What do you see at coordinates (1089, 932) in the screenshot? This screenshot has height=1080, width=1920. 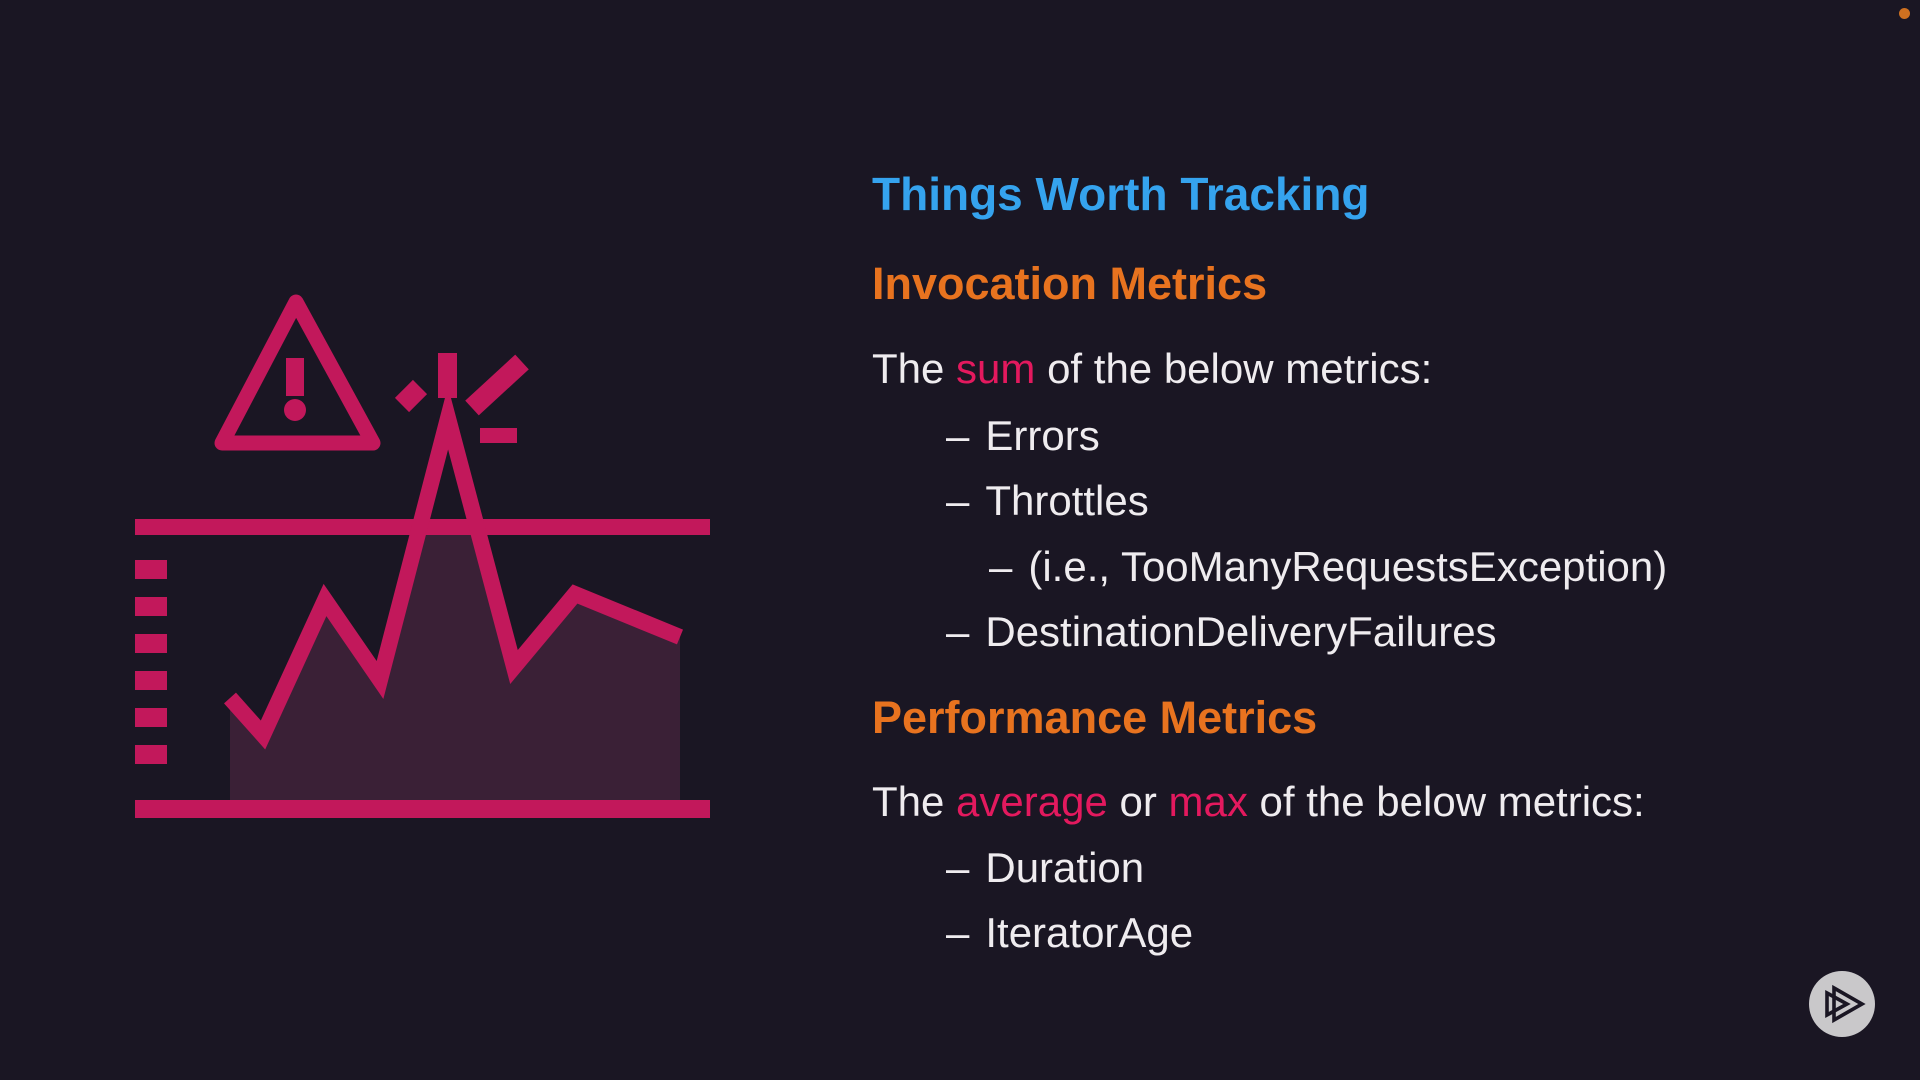 I see `list-item-label: IteratorAge` at bounding box center [1089, 932].